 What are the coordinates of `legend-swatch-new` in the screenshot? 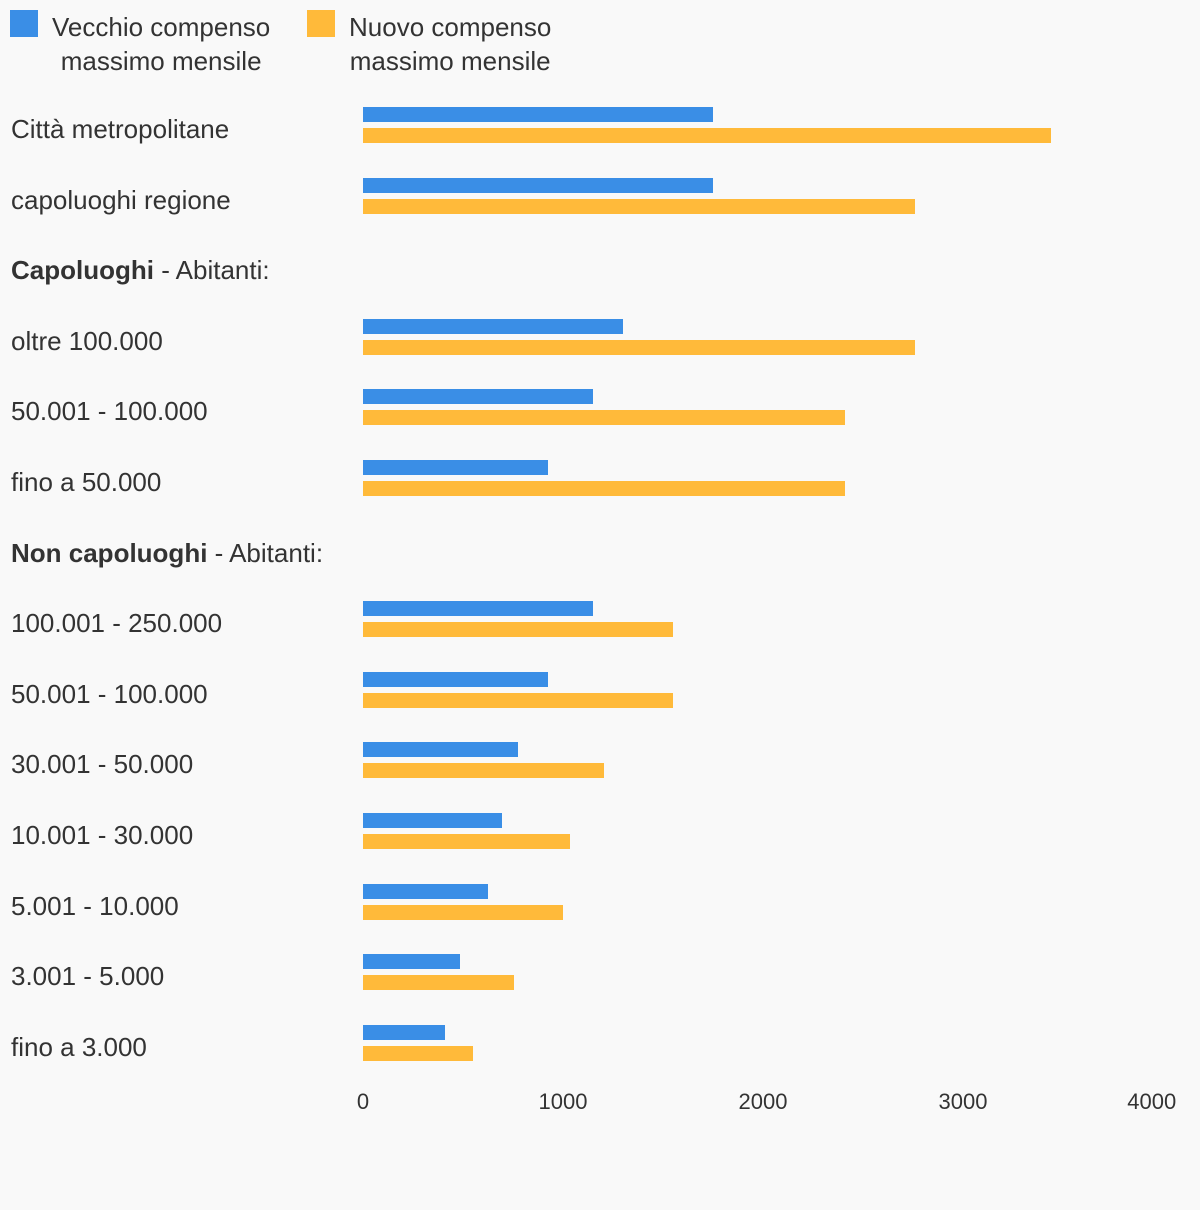 It's located at (321, 23).